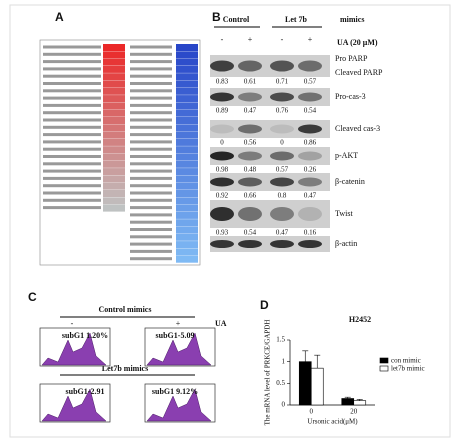 The image size is (458, 444). What do you see at coordinates (268, 373) in the screenshot?
I see `y-axis-label: The mRNA level of PRKCE/GAPDH` at bounding box center [268, 373].